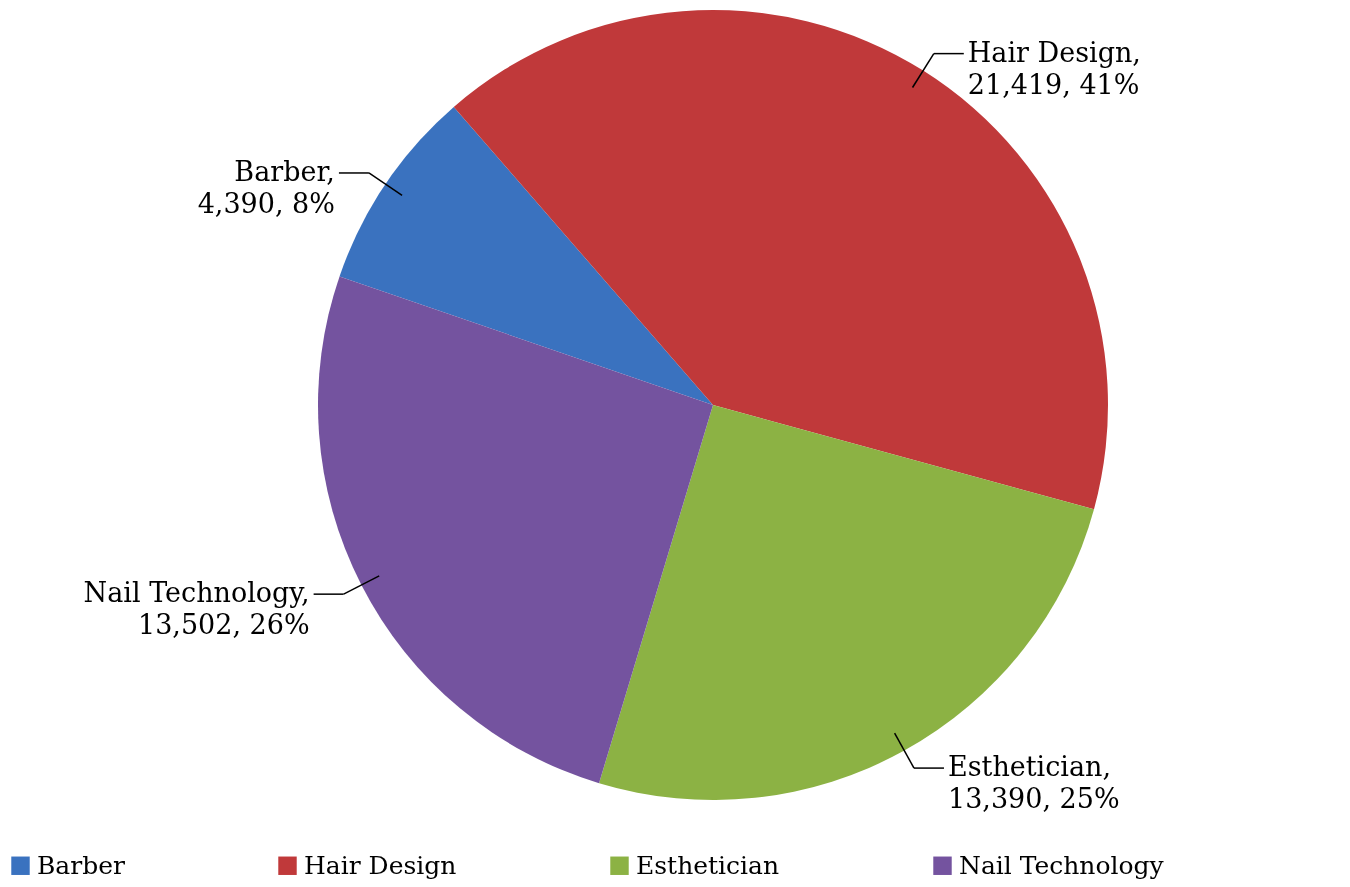  I want to click on legend-label: Nail Technology, so click(1062, 865).